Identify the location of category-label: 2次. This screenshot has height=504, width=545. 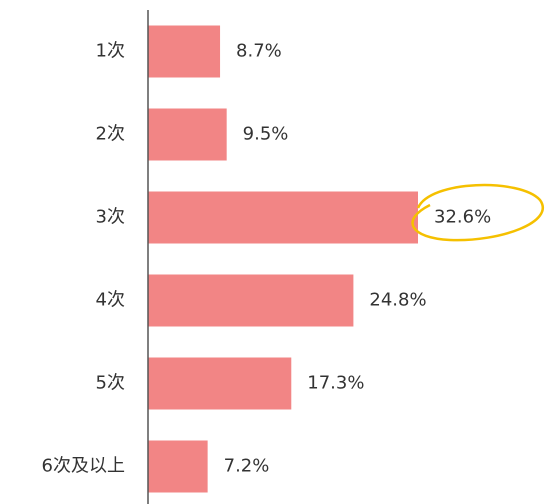
(110, 134).